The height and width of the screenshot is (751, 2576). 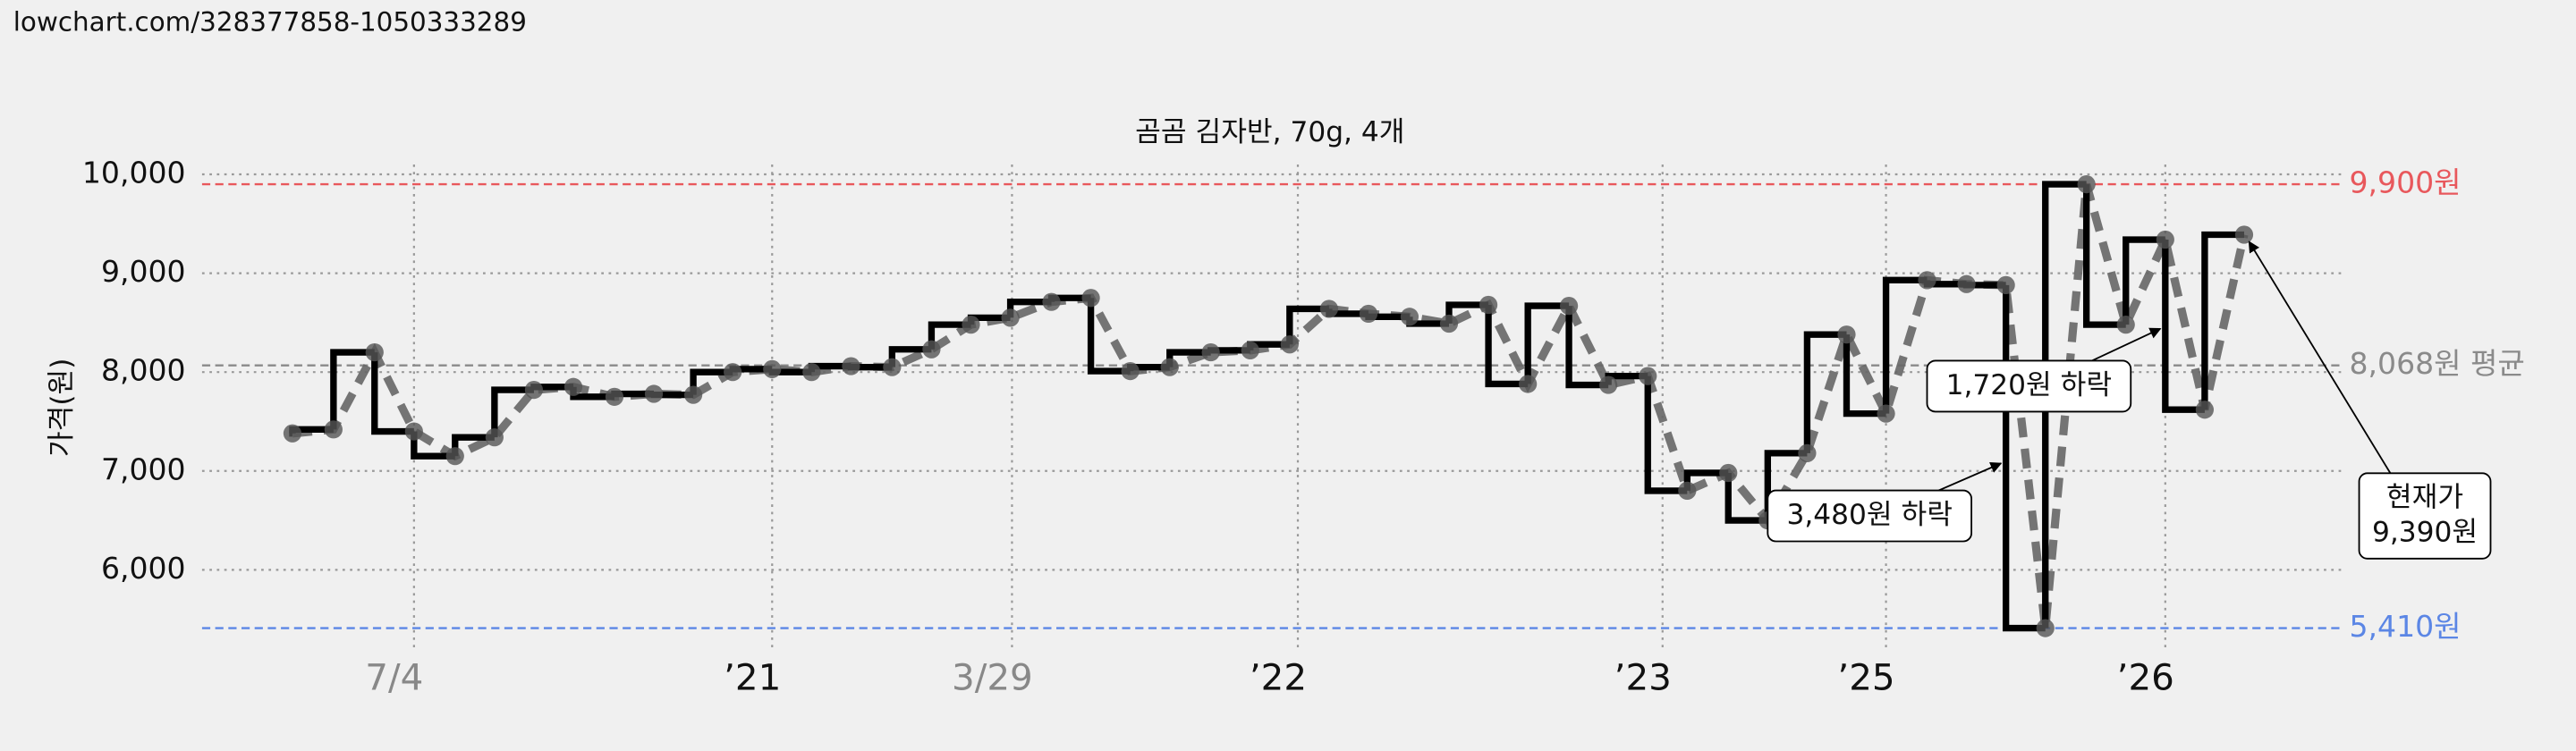 What do you see at coordinates (2425, 532) in the screenshot?
I see `annotation-text: 9,390원` at bounding box center [2425, 532].